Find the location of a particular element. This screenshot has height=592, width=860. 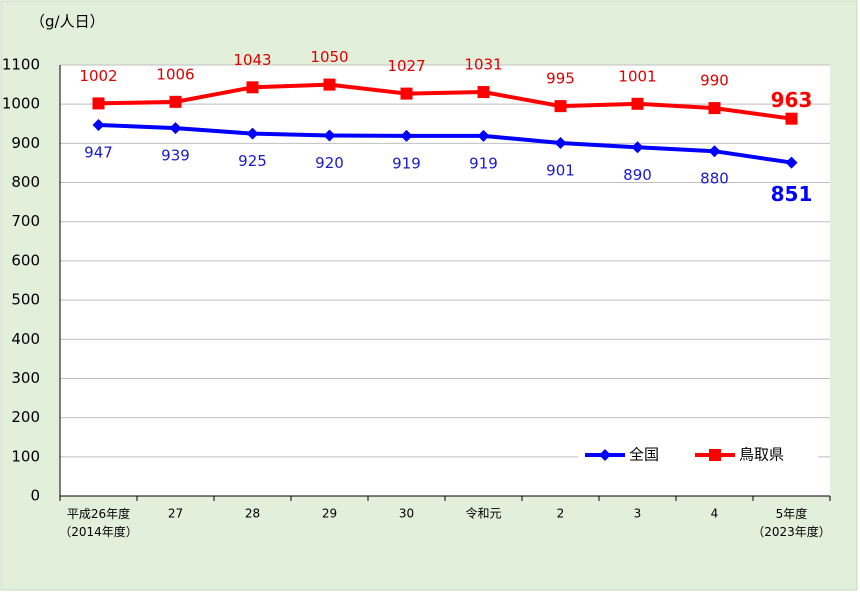

x-tick-label: 27 is located at coordinates (175, 514).